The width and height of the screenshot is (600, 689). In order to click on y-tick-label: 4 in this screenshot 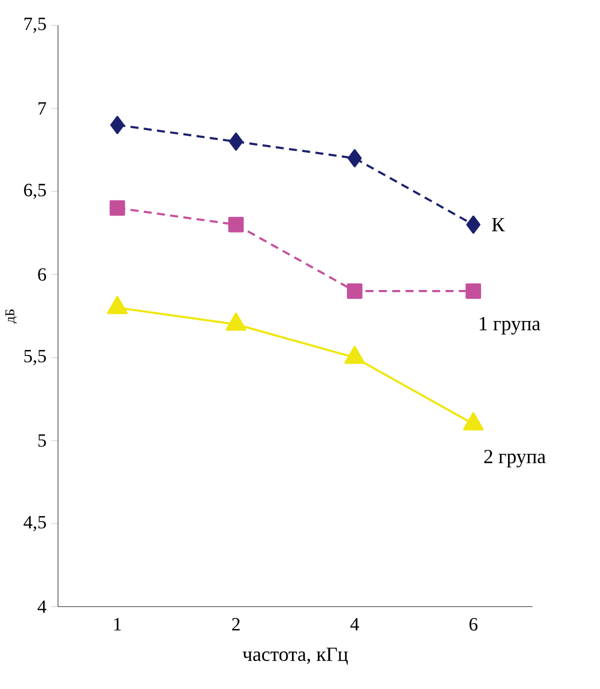, I will do `click(42, 606)`.